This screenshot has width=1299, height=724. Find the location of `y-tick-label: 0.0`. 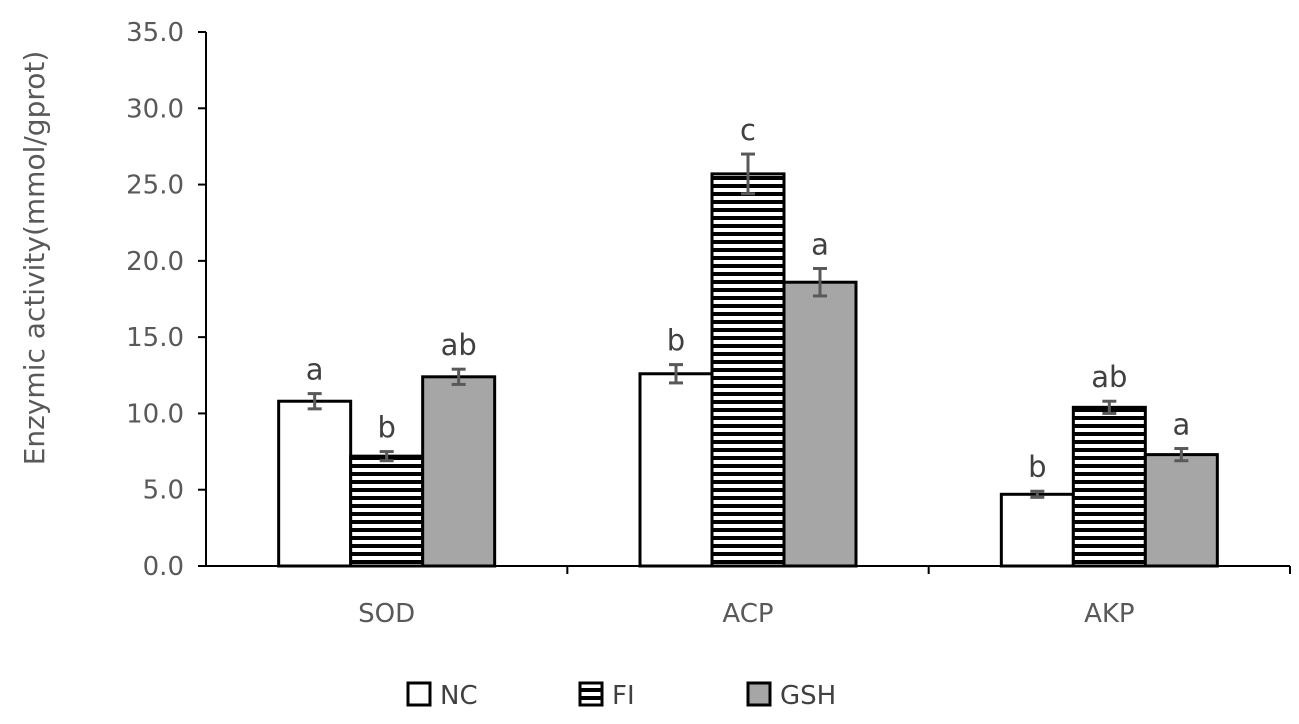

y-tick-label: 0.0 is located at coordinates (163, 567).